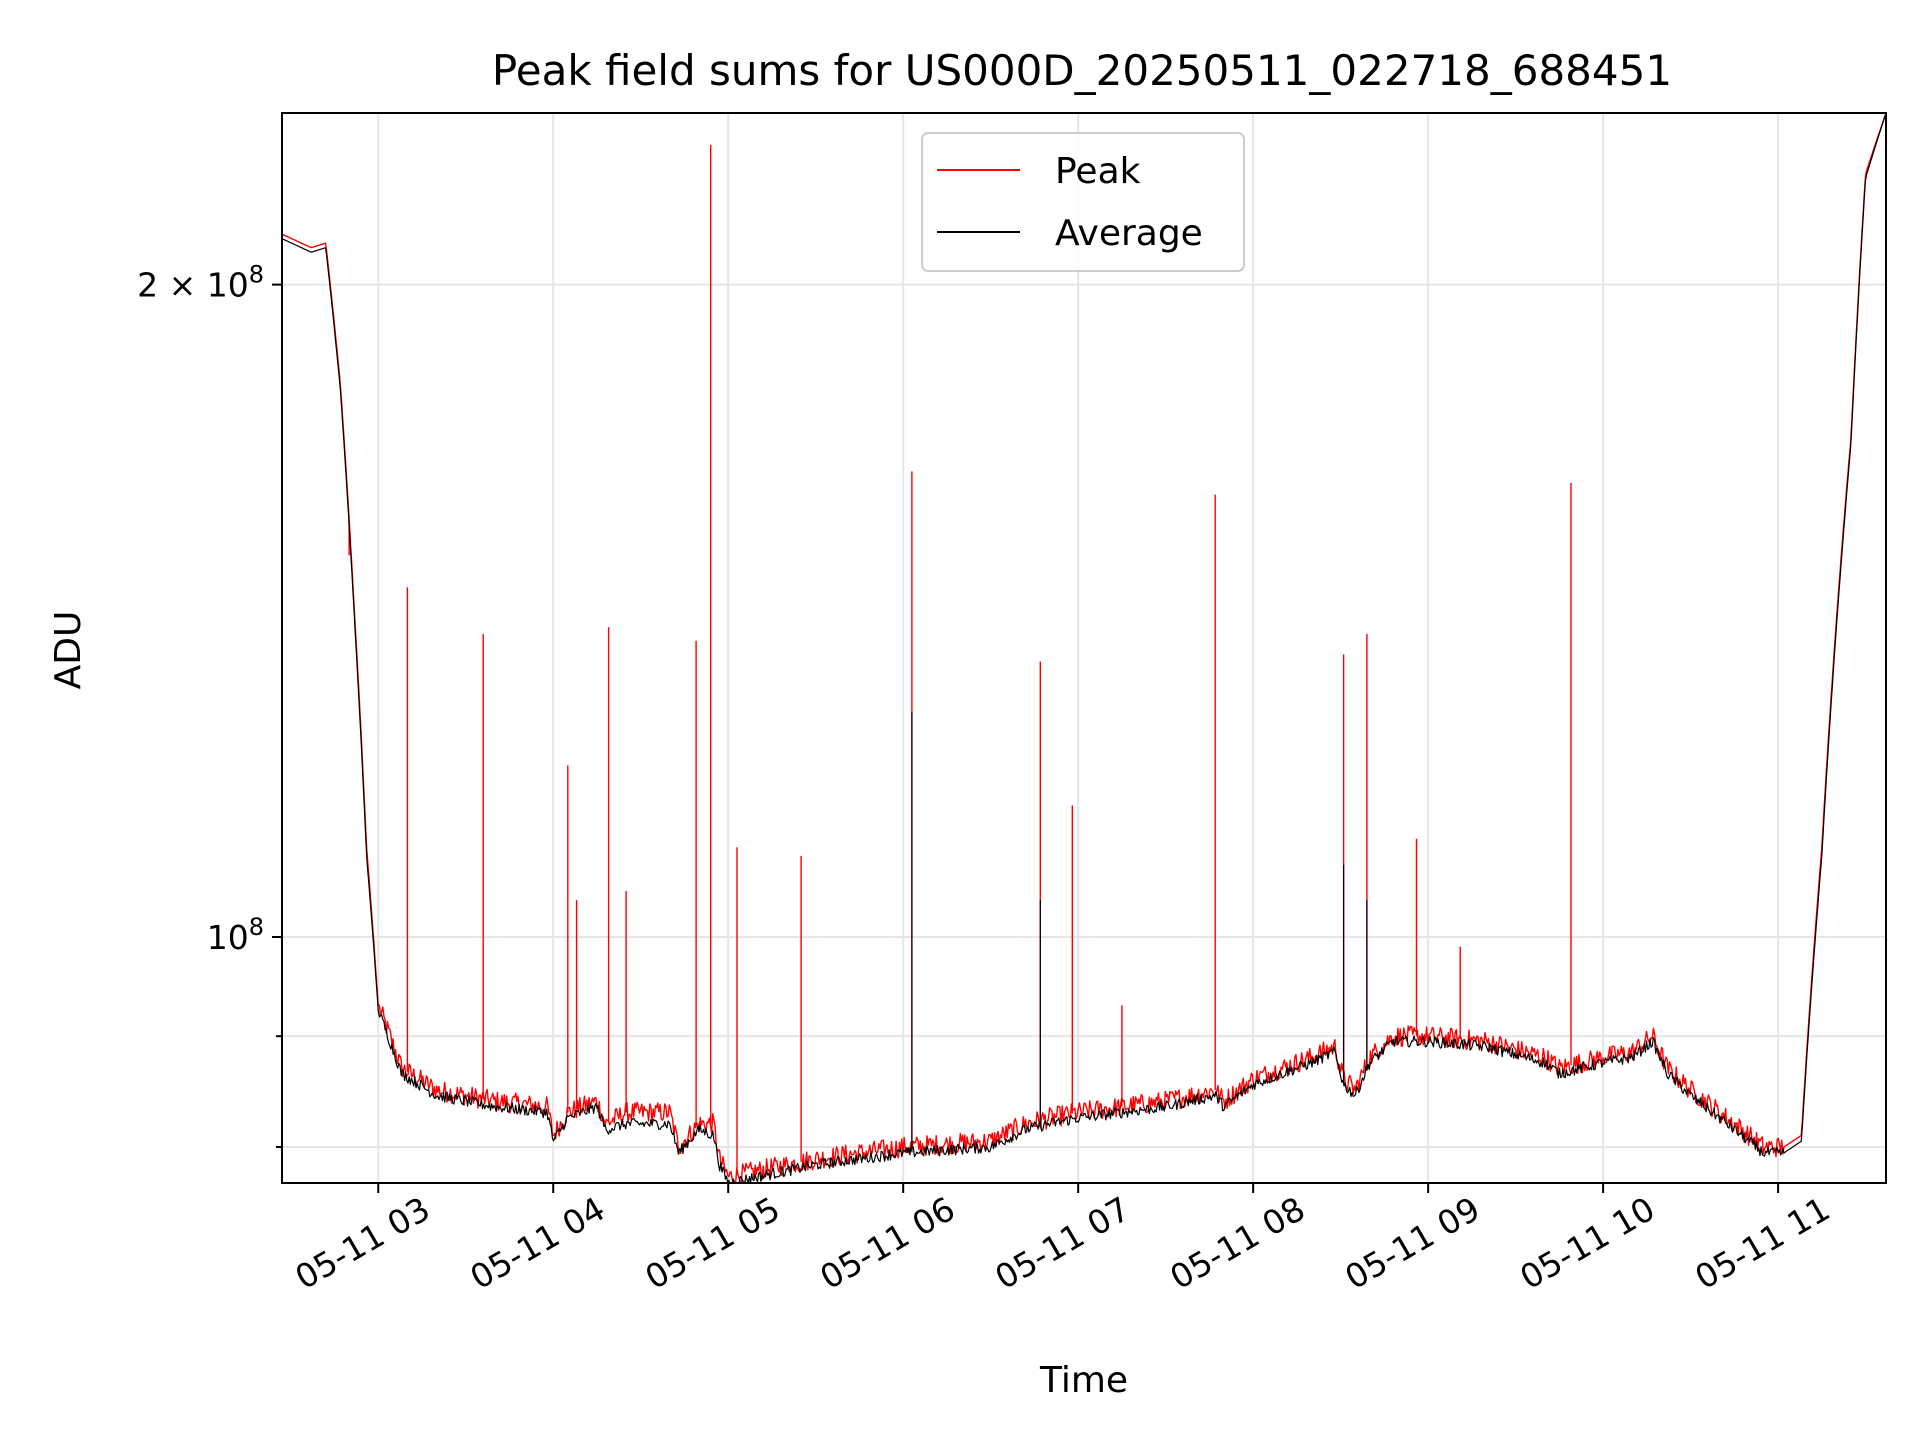 This screenshot has width=1920, height=1440. What do you see at coordinates (1129, 233) in the screenshot?
I see `legend-label-average: Average` at bounding box center [1129, 233].